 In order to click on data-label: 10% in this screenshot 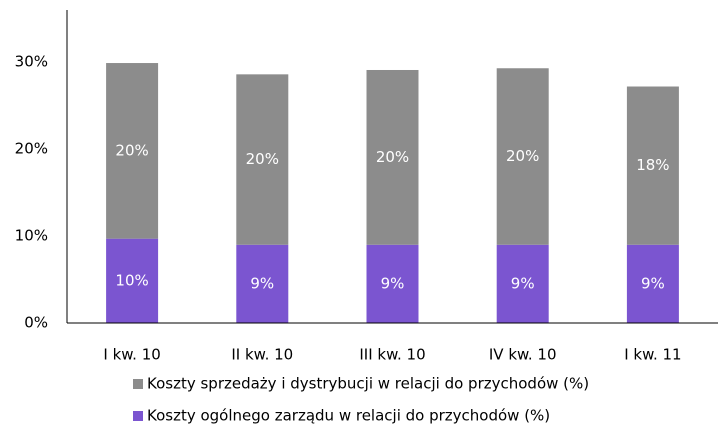, I will do `click(131, 280)`.